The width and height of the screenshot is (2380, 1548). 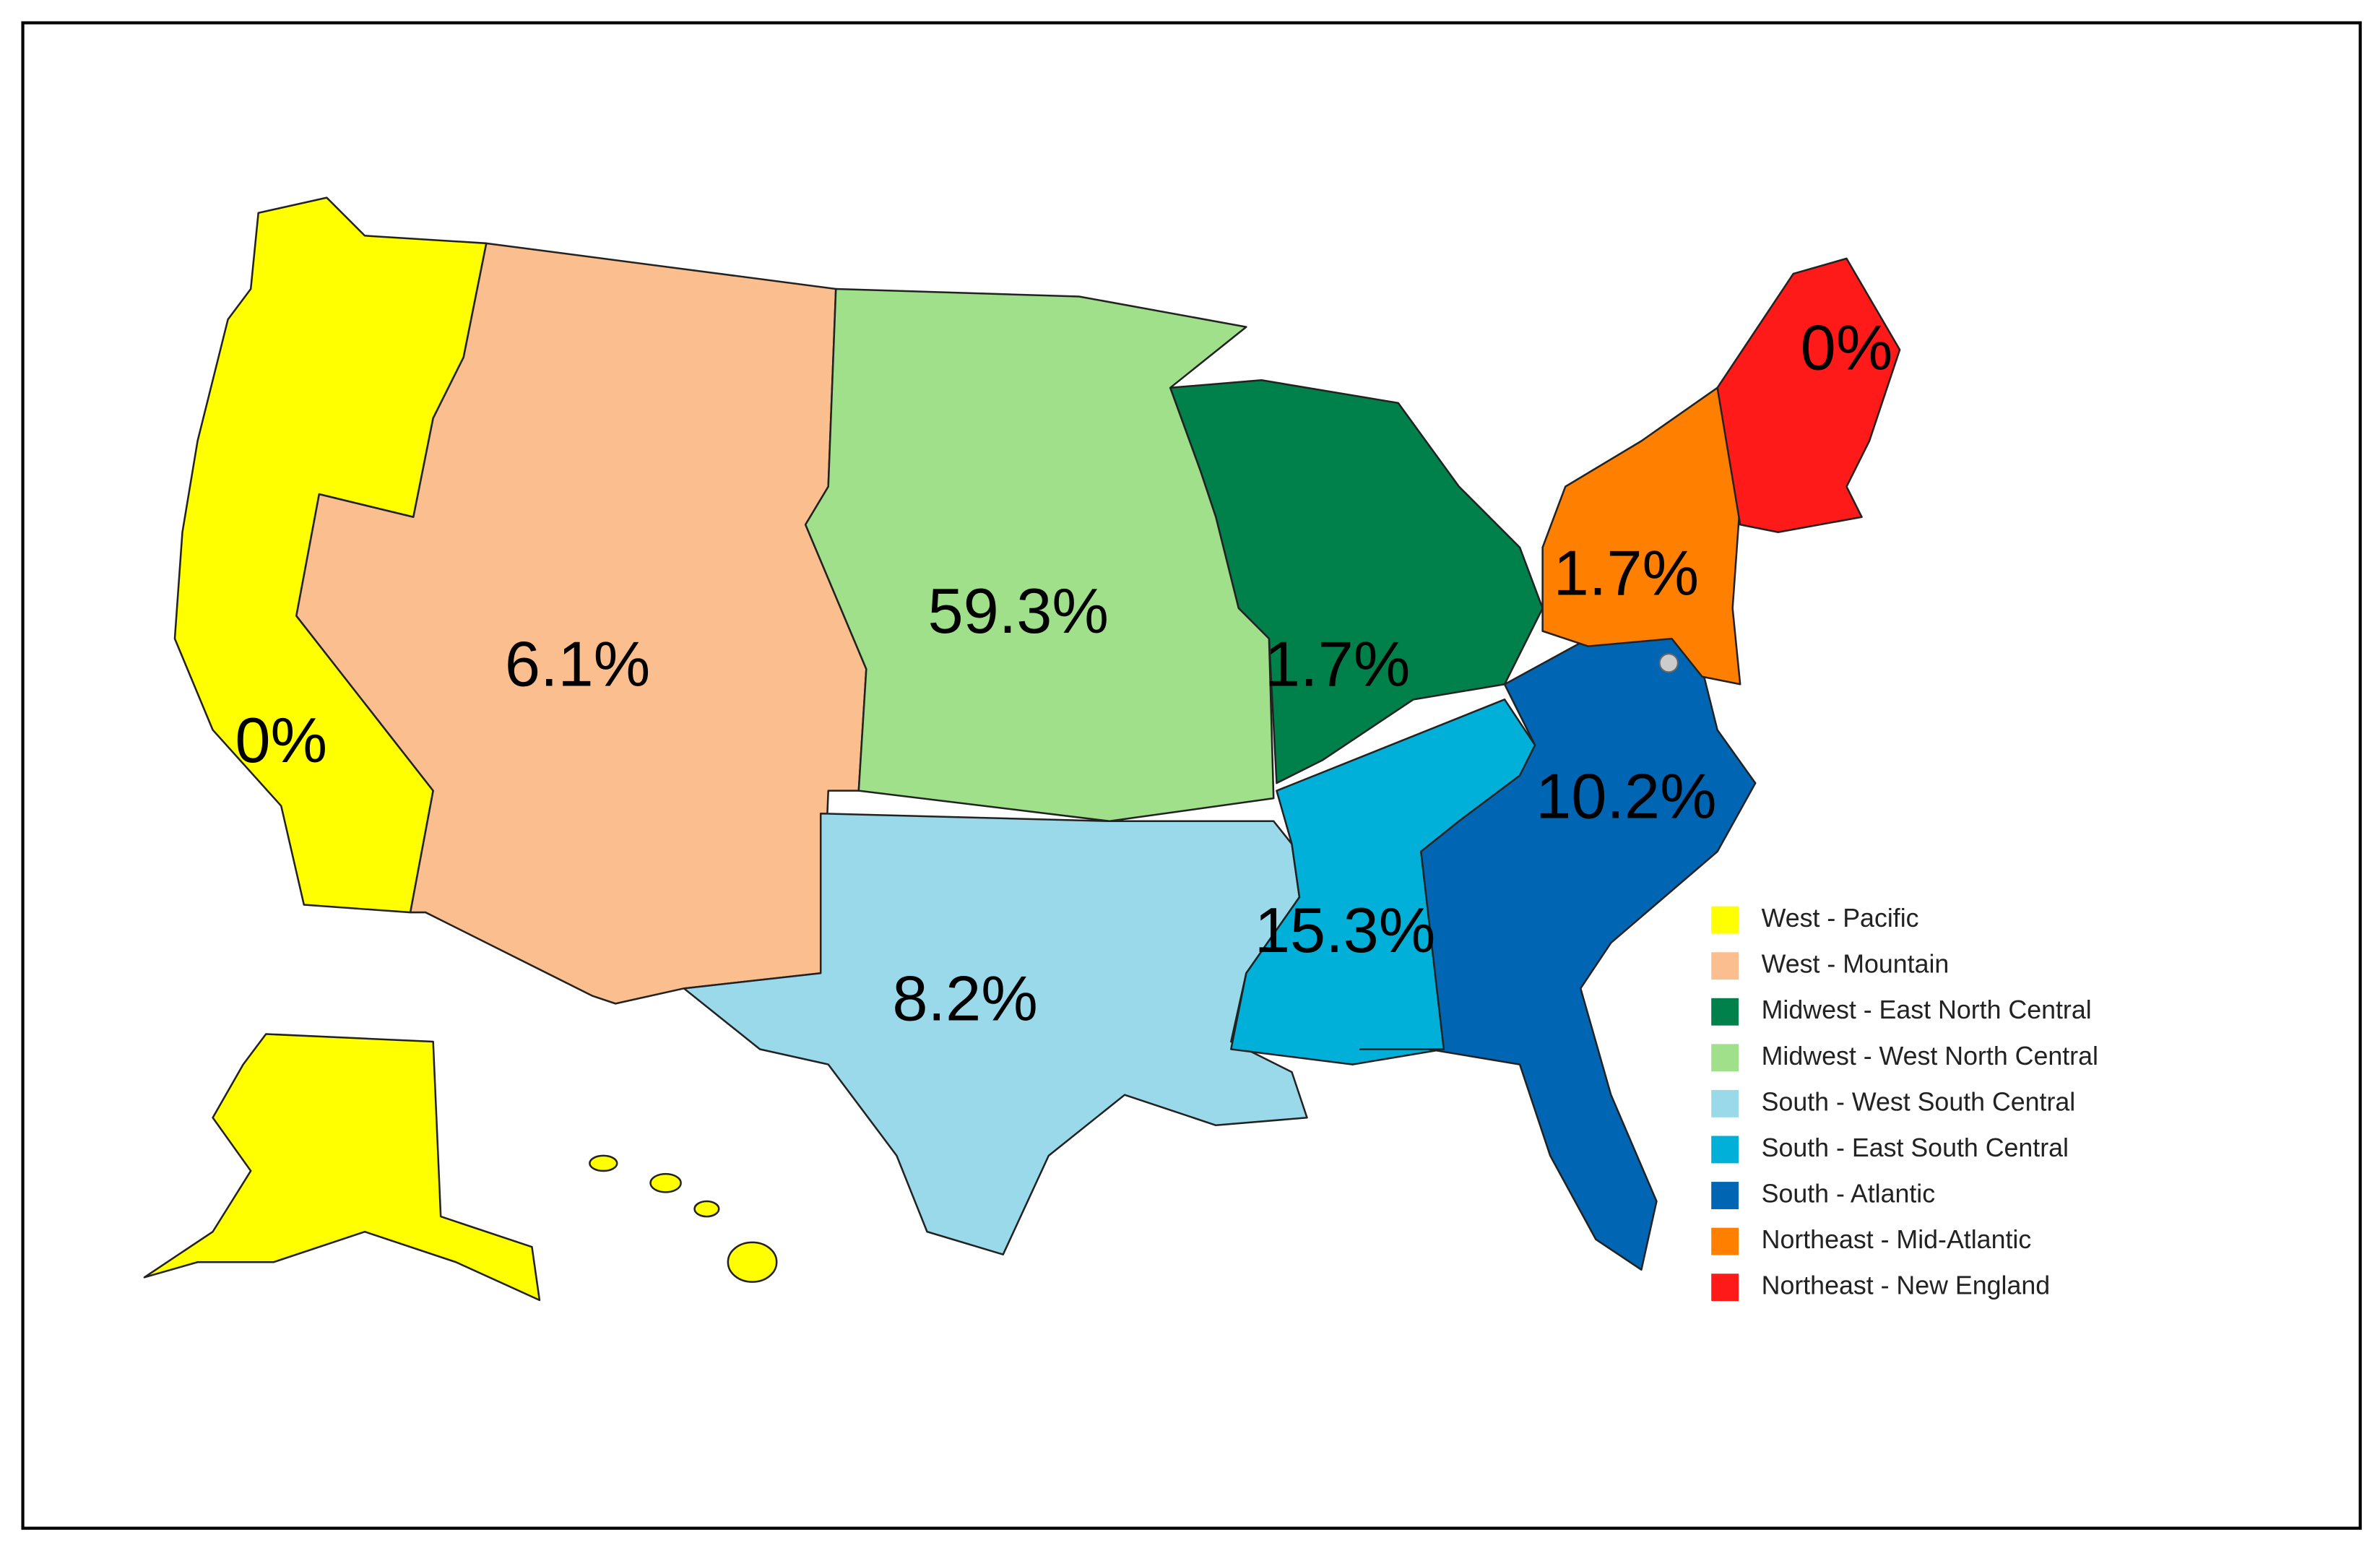 What do you see at coordinates (1927, 1010) in the screenshot?
I see `legend-label: Midwest - East North Central` at bounding box center [1927, 1010].